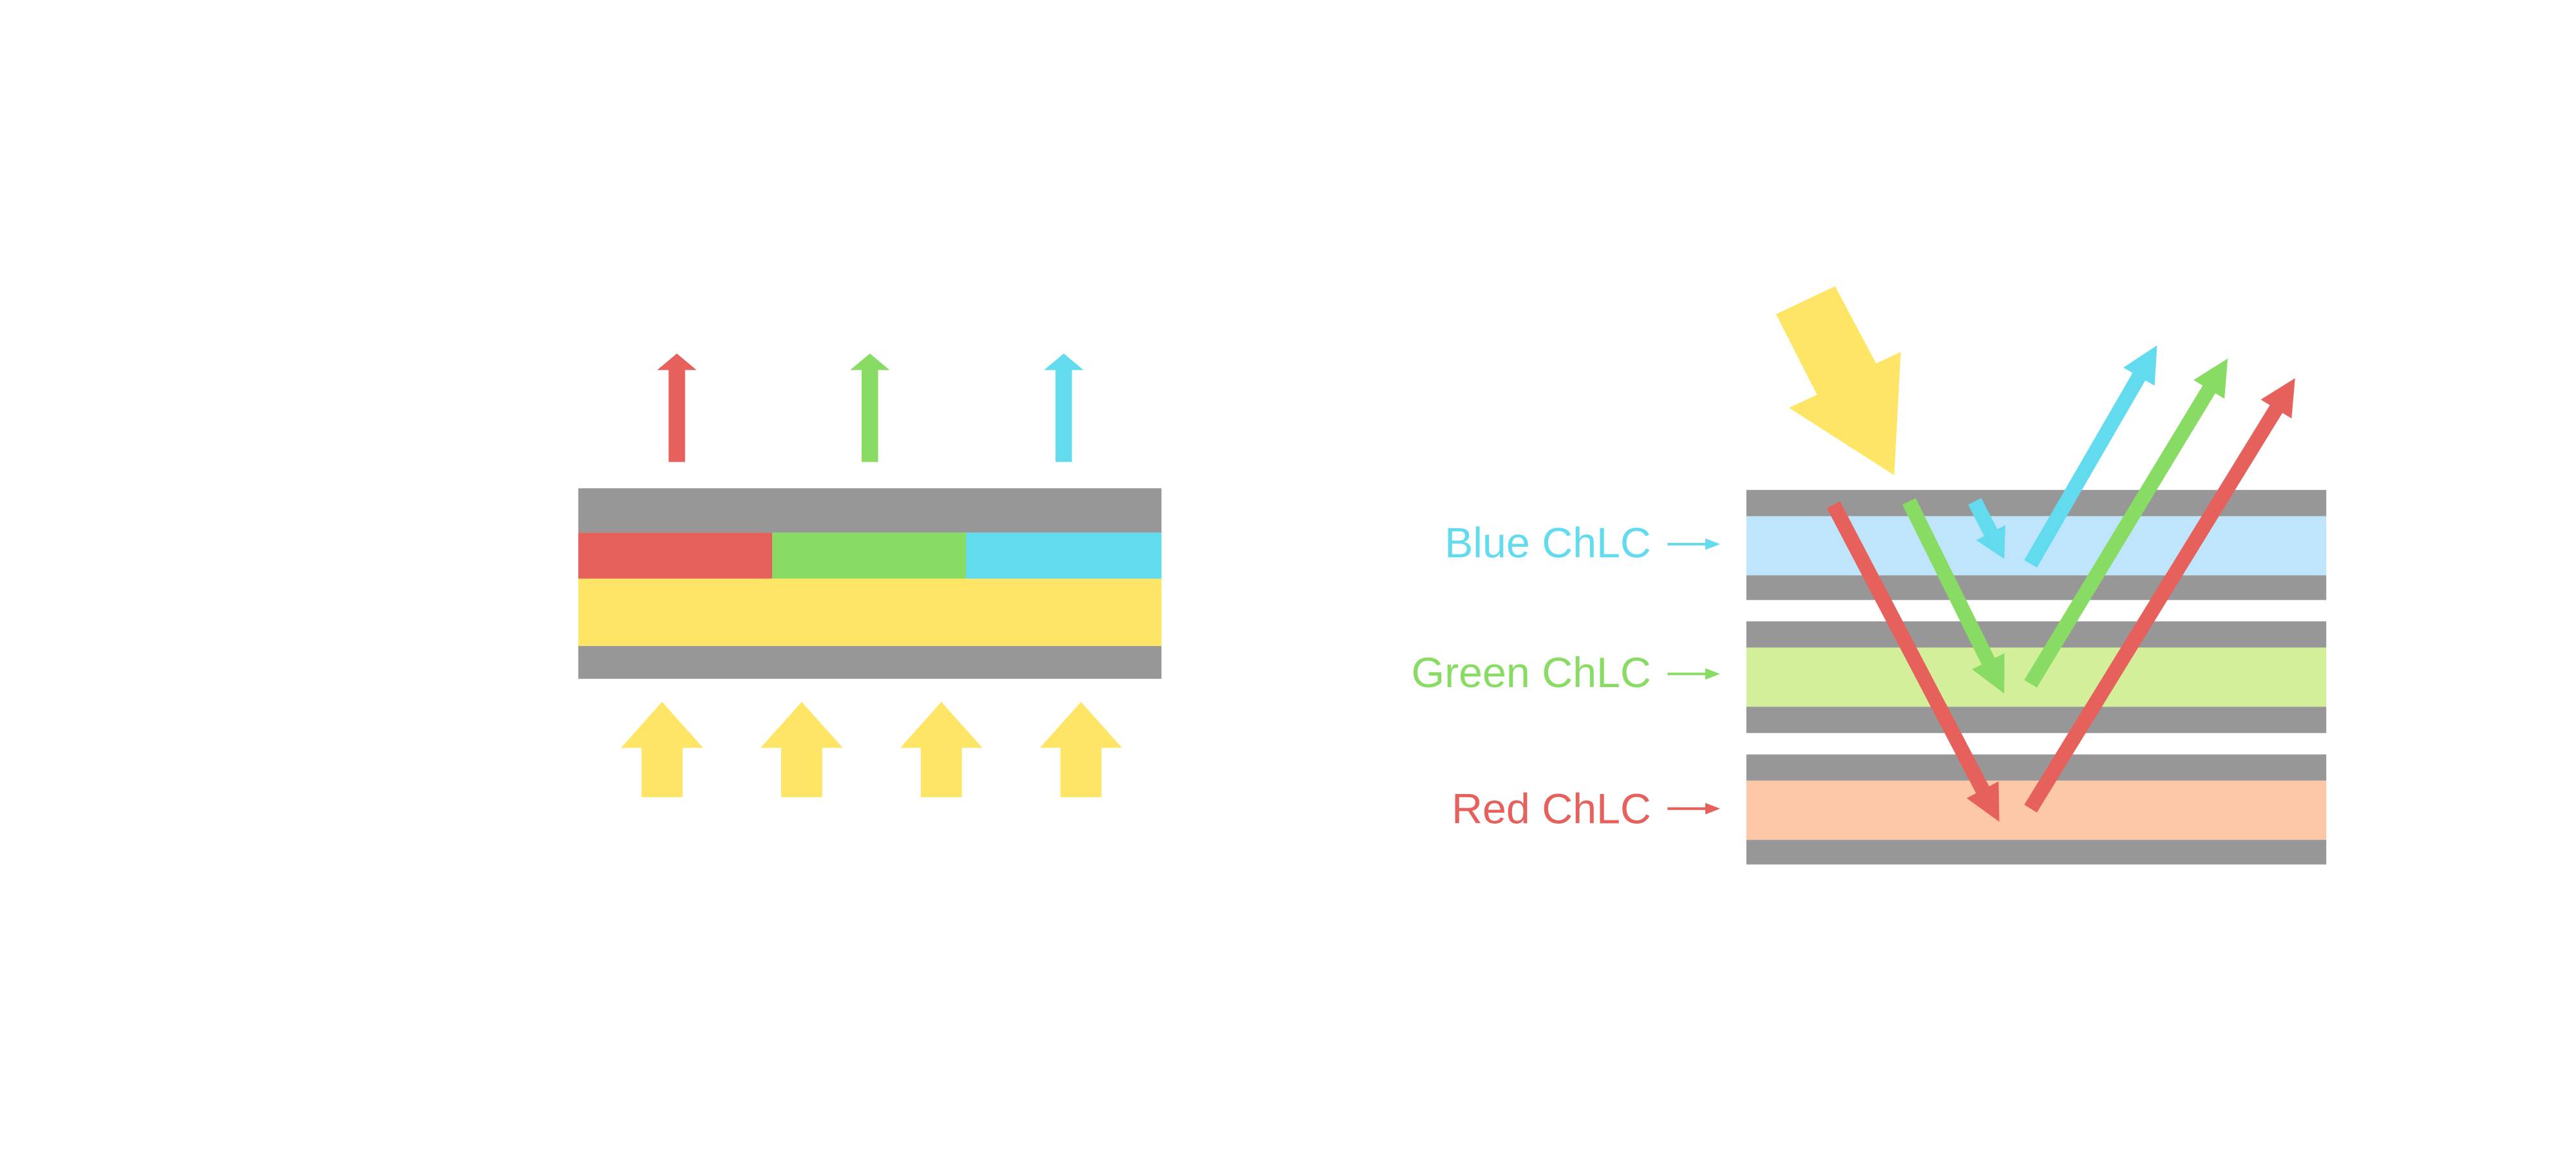 The image size is (2576, 1154). I want to click on red-incoming-arrow-icon, so click(1913, 661).